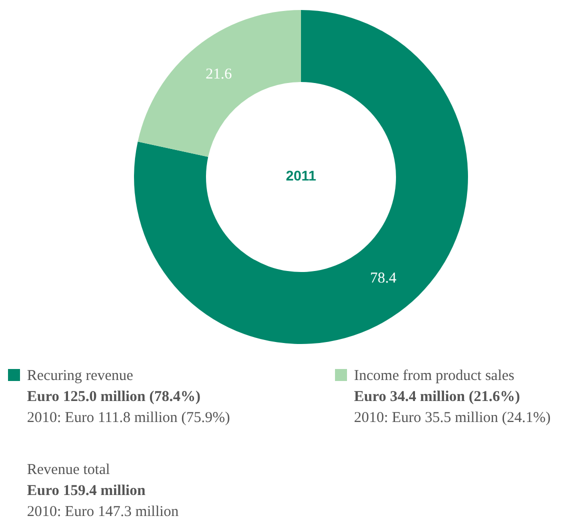  Describe the element at coordinates (434, 376) in the screenshot. I see `legend-label: Income from product sales` at that location.